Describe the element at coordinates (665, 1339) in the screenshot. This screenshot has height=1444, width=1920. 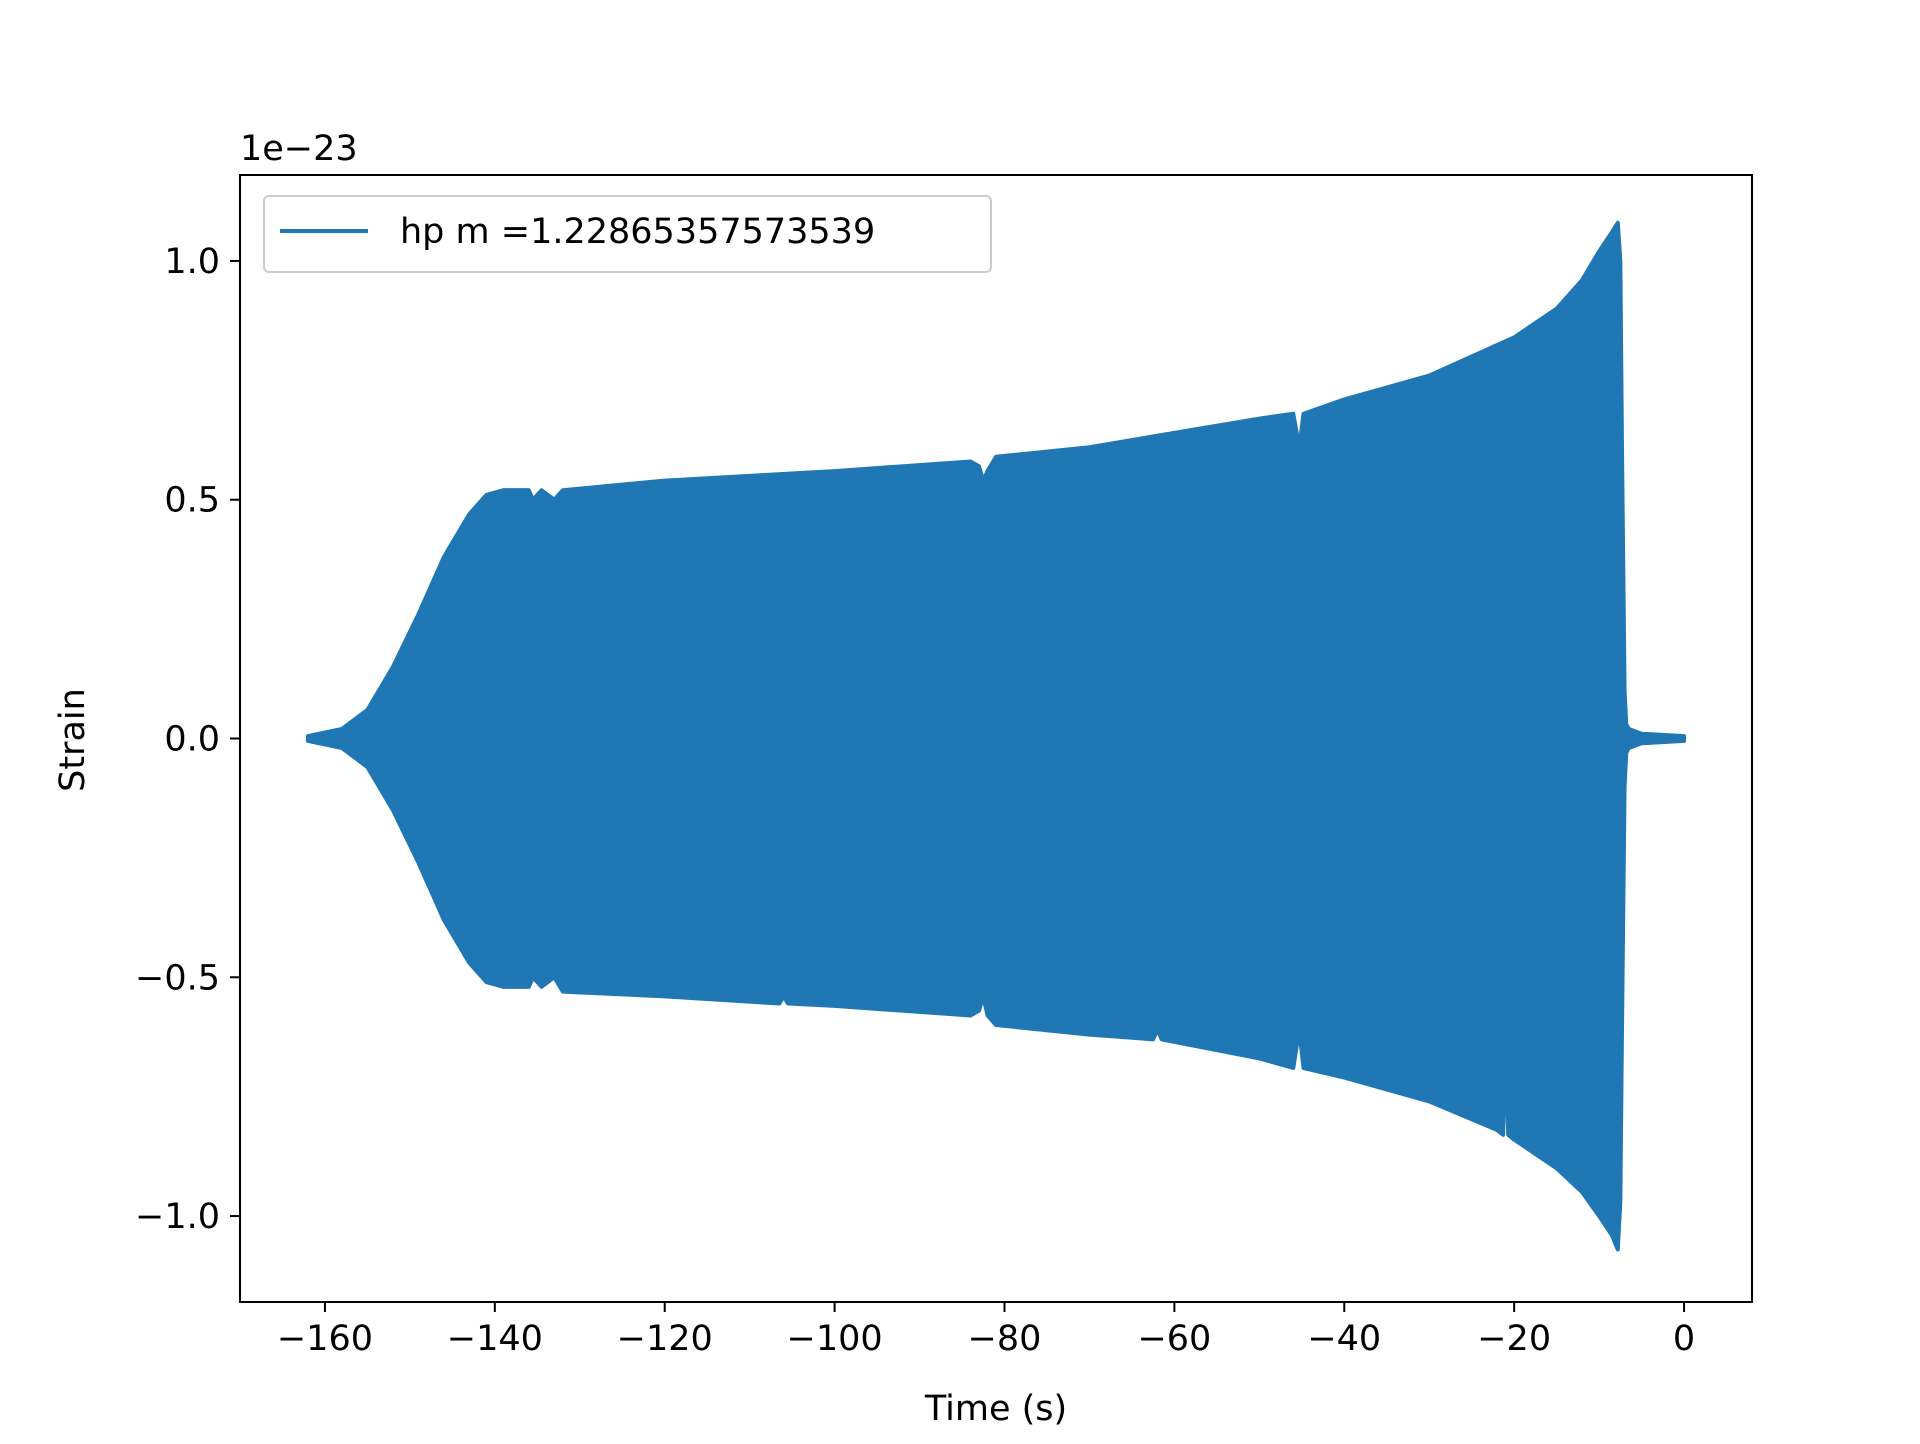
I see `x-tick-label: −120` at that location.